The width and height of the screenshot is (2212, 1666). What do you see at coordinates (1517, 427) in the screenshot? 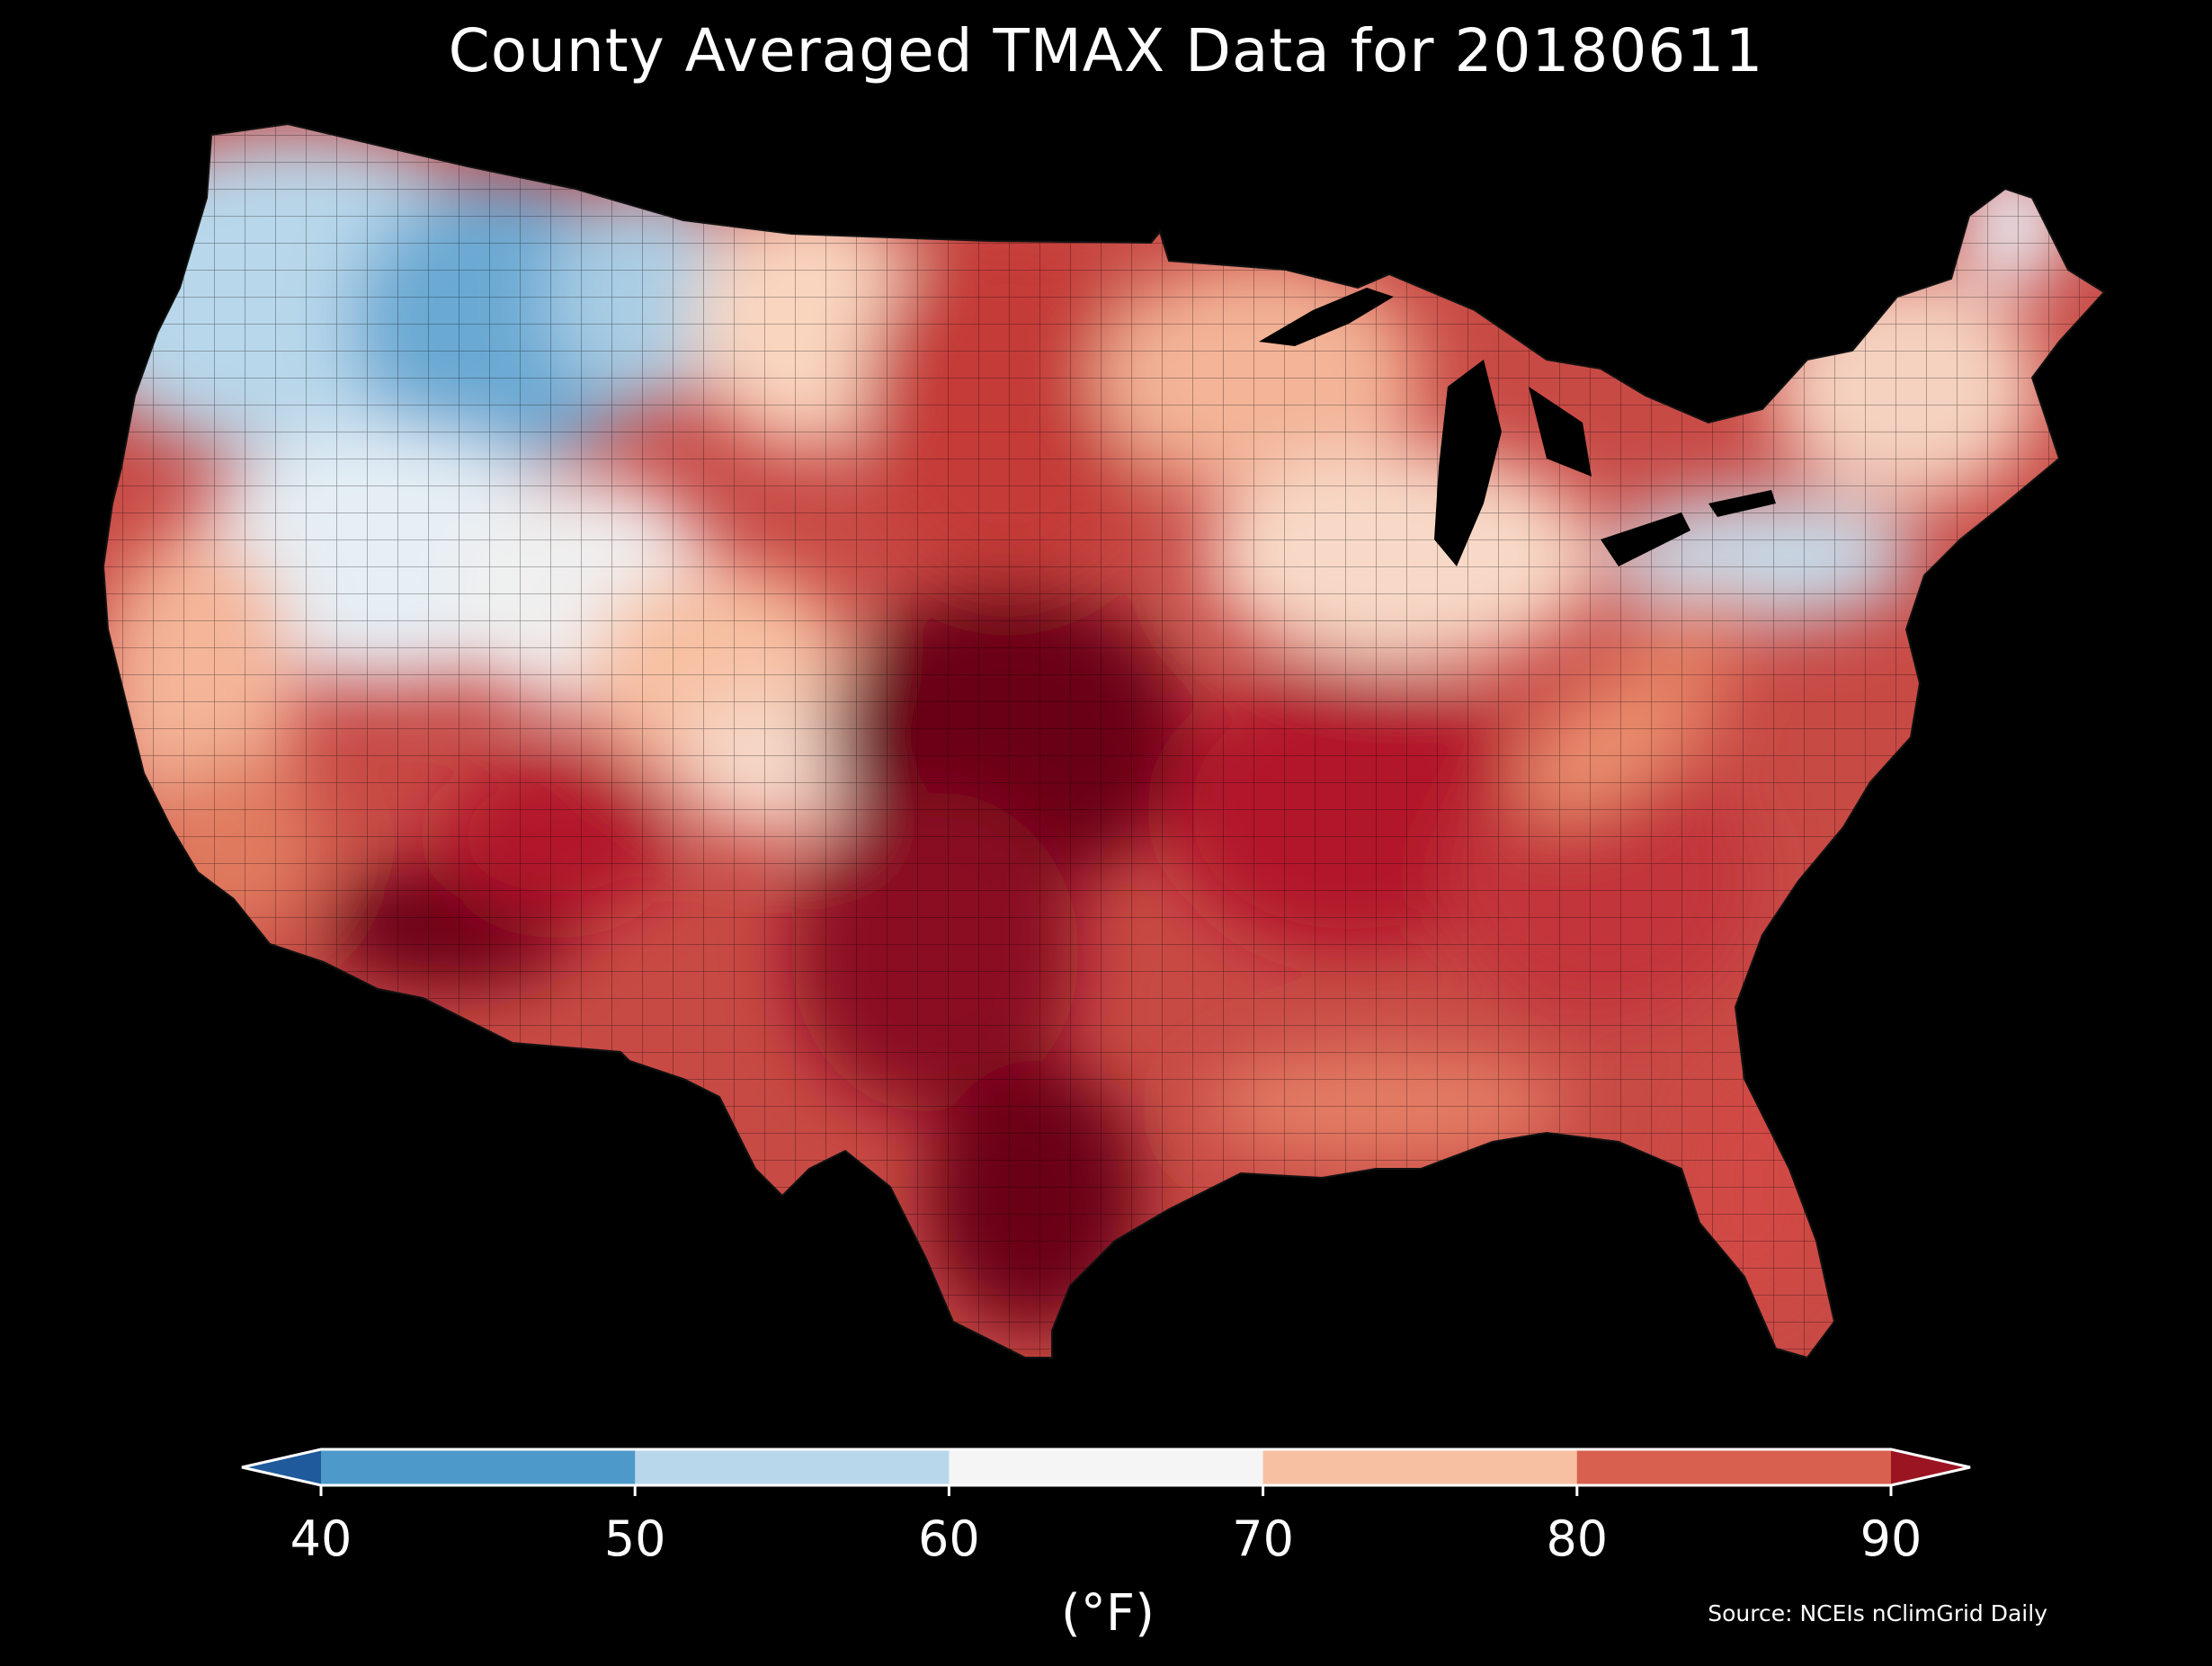
I see `great-lakes` at bounding box center [1517, 427].